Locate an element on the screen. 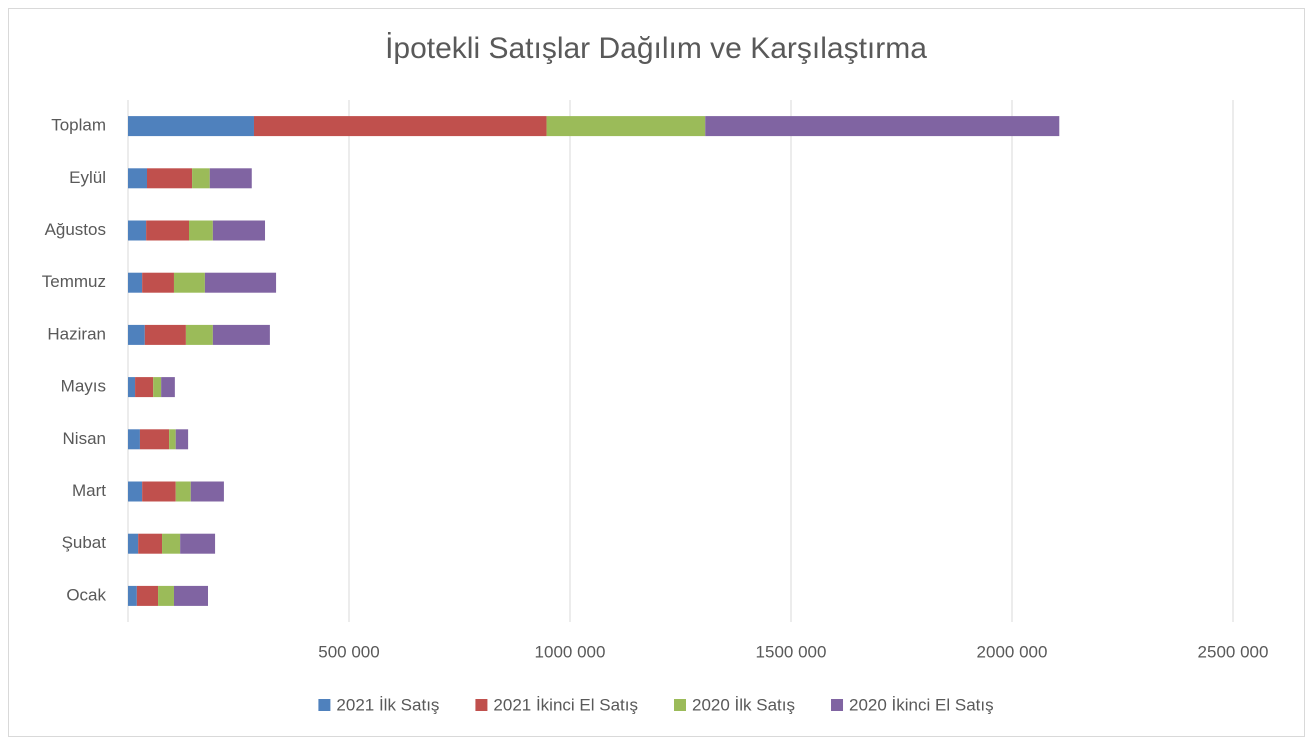  legend-label: 2021 İkinci El Satış is located at coordinates (565, 704).